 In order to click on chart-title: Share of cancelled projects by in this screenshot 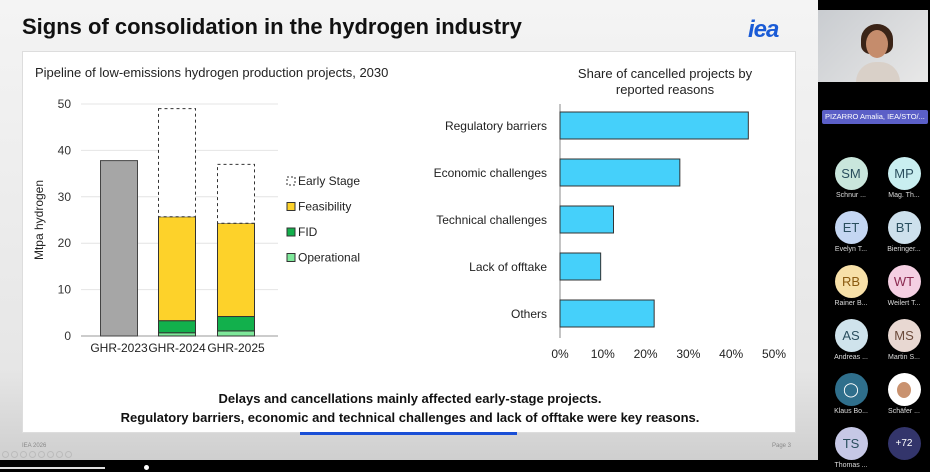, I will do `click(665, 73)`.